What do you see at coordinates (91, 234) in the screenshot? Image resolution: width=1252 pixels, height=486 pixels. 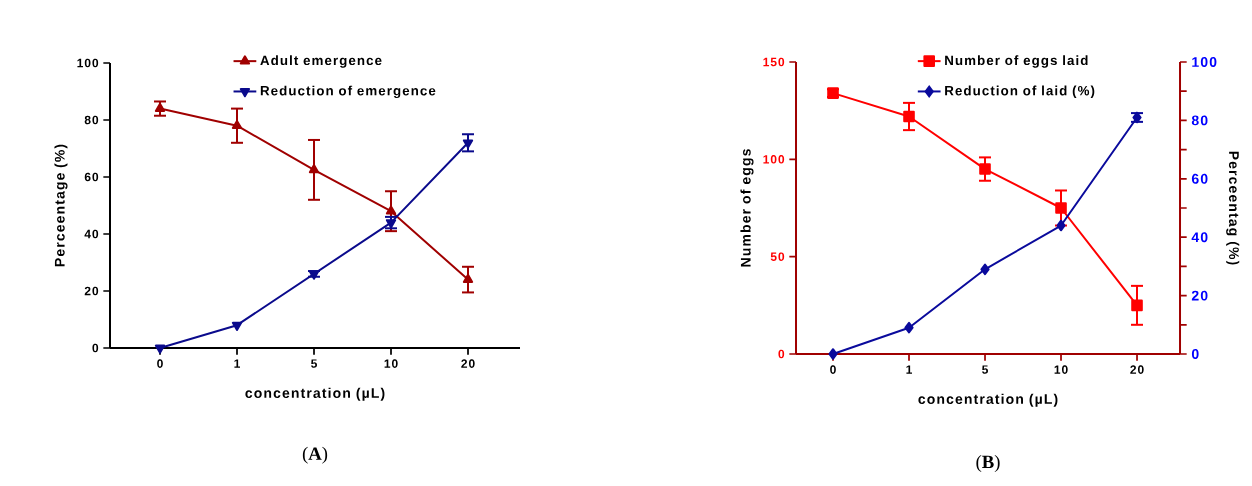 I see `y-tick-label: 40` at bounding box center [91, 234].